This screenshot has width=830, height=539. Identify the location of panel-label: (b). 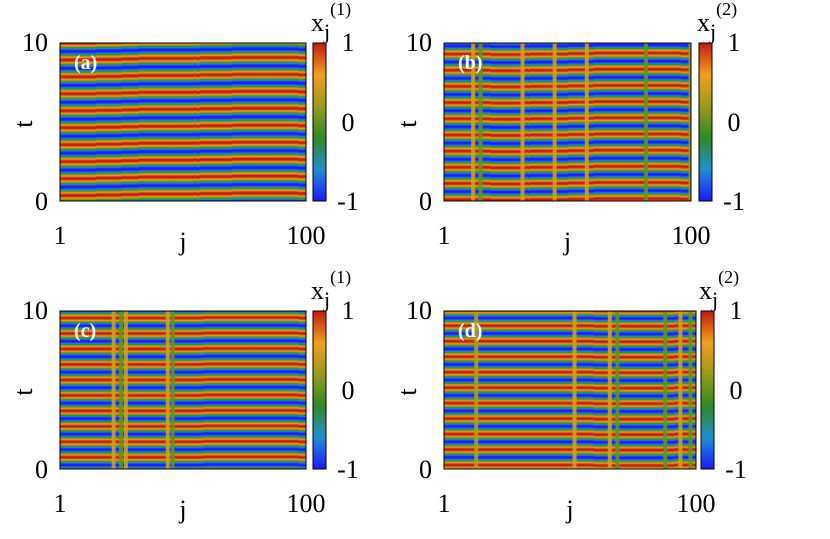
(470, 63).